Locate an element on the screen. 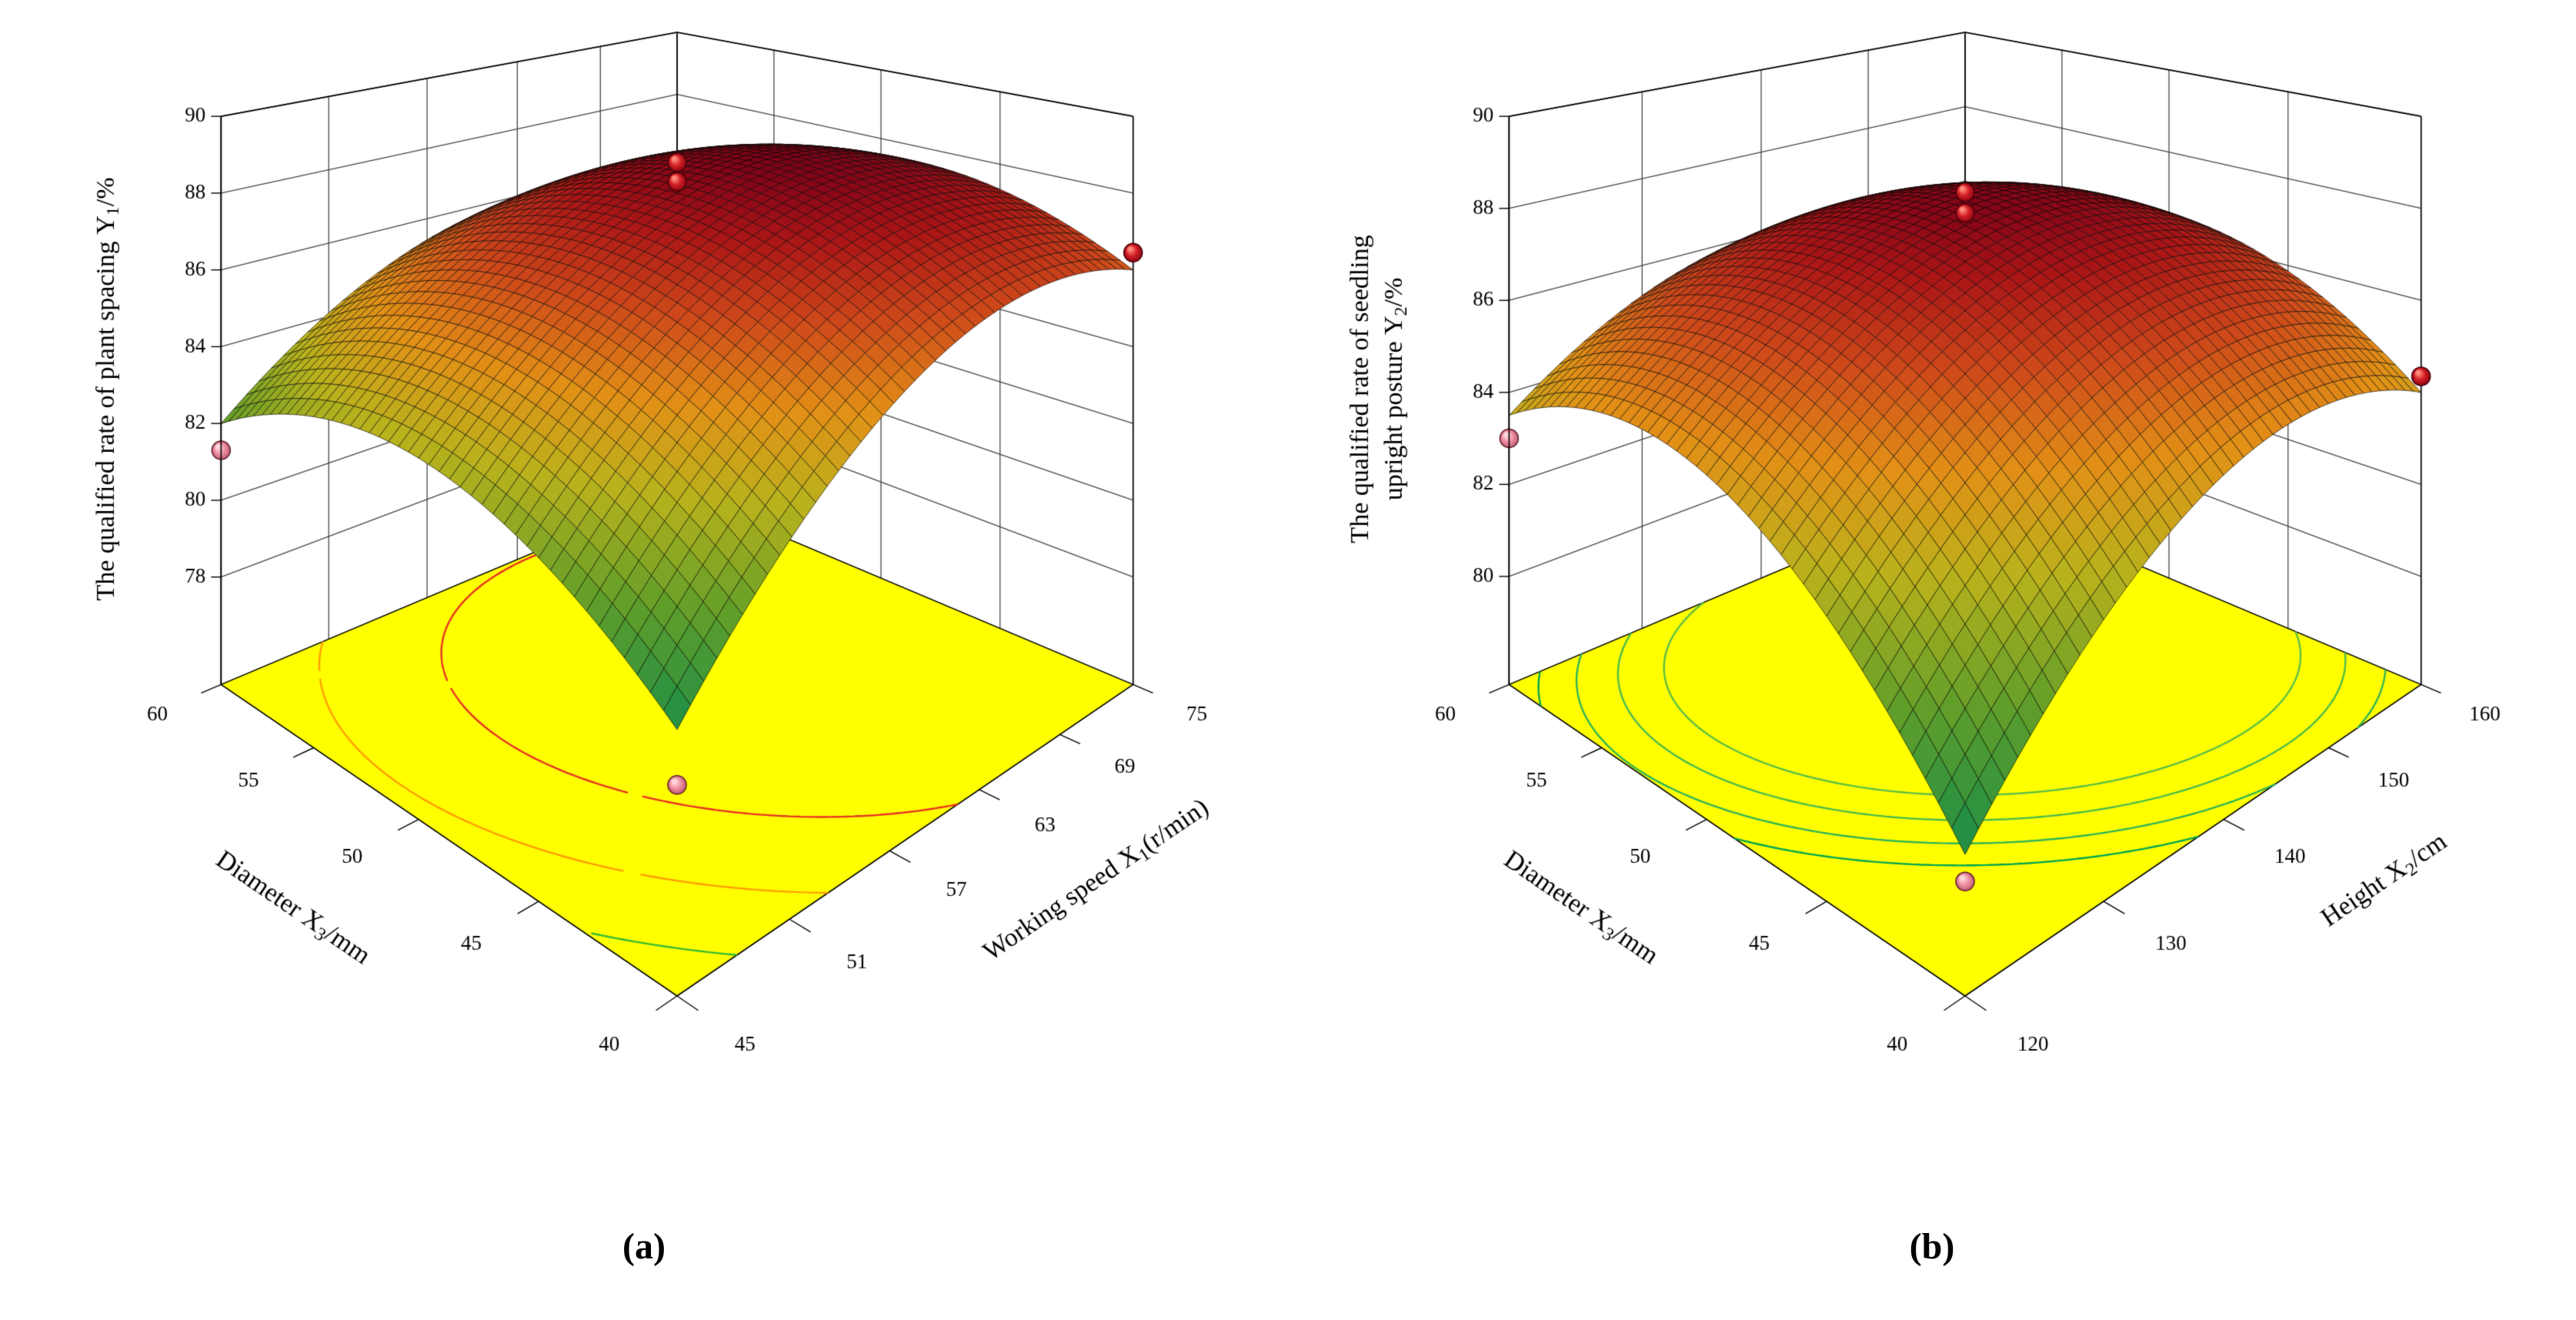  panel-a-caption: (a) is located at coordinates (644, 1247).